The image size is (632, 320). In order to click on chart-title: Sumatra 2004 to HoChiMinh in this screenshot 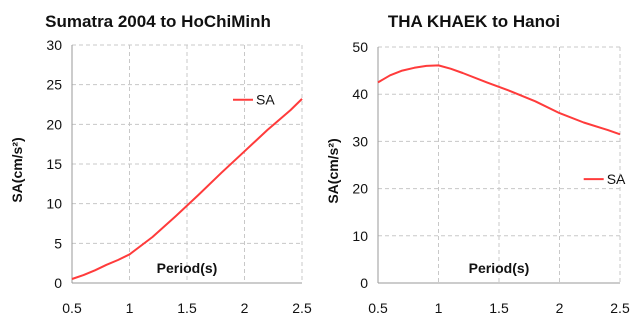, I will do `click(158, 21)`.